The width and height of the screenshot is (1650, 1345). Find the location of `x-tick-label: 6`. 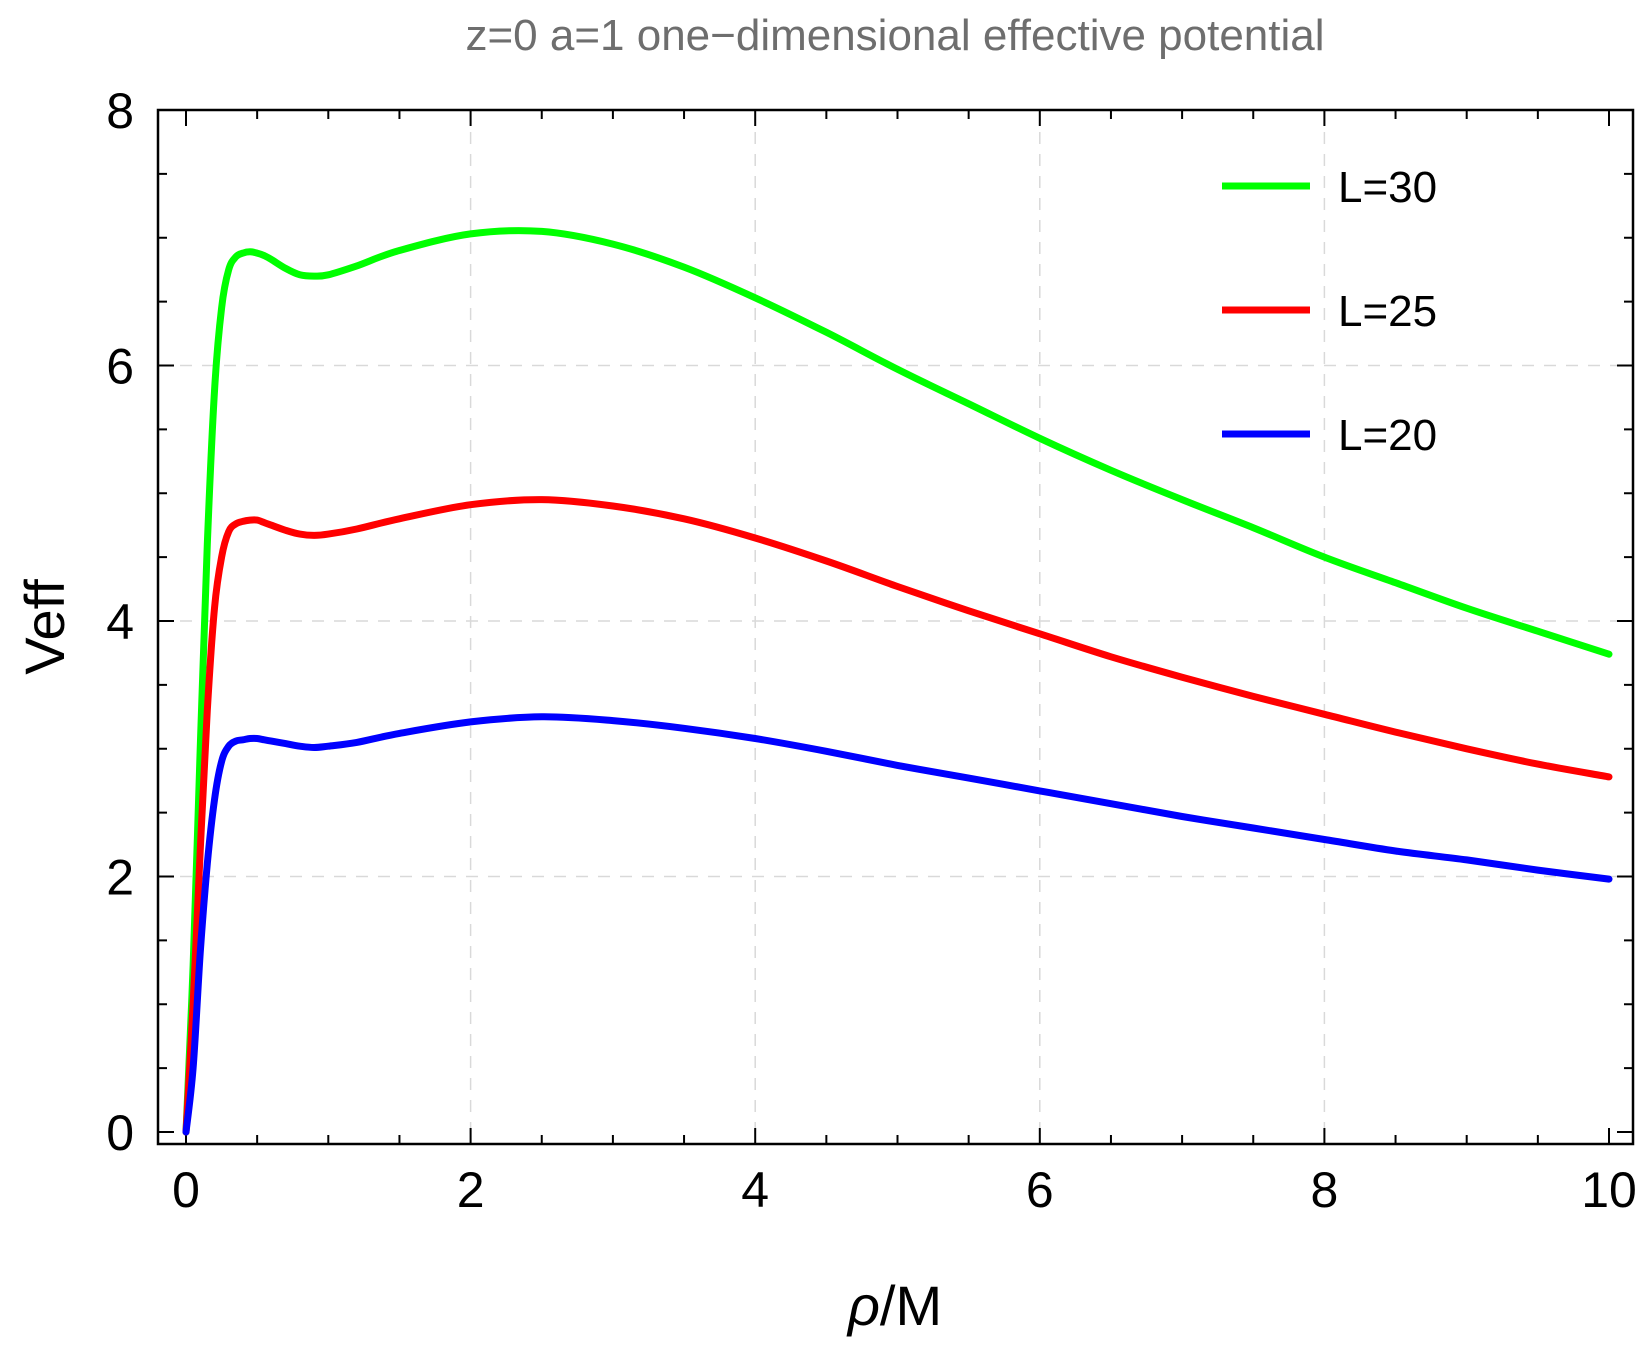

x-tick-label: 6 is located at coordinates (1040, 1190).